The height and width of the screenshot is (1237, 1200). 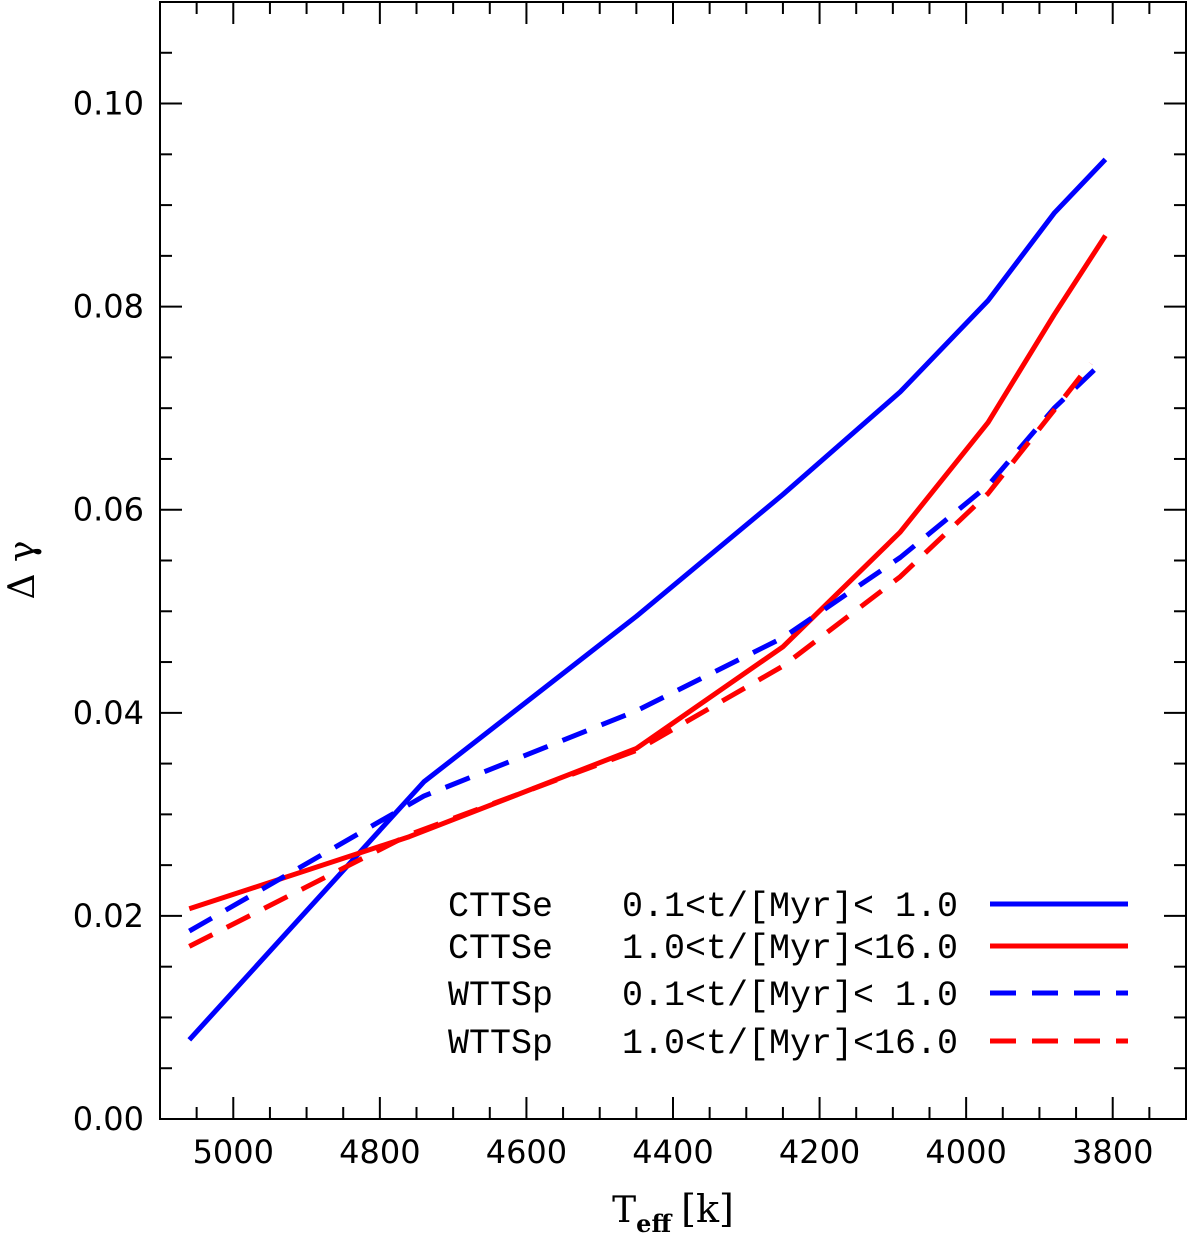 What do you see at coordinates (108, 1119) in the screenshot?
I see `y-tick-label: 0.00` at bounding box center [108, 1119].